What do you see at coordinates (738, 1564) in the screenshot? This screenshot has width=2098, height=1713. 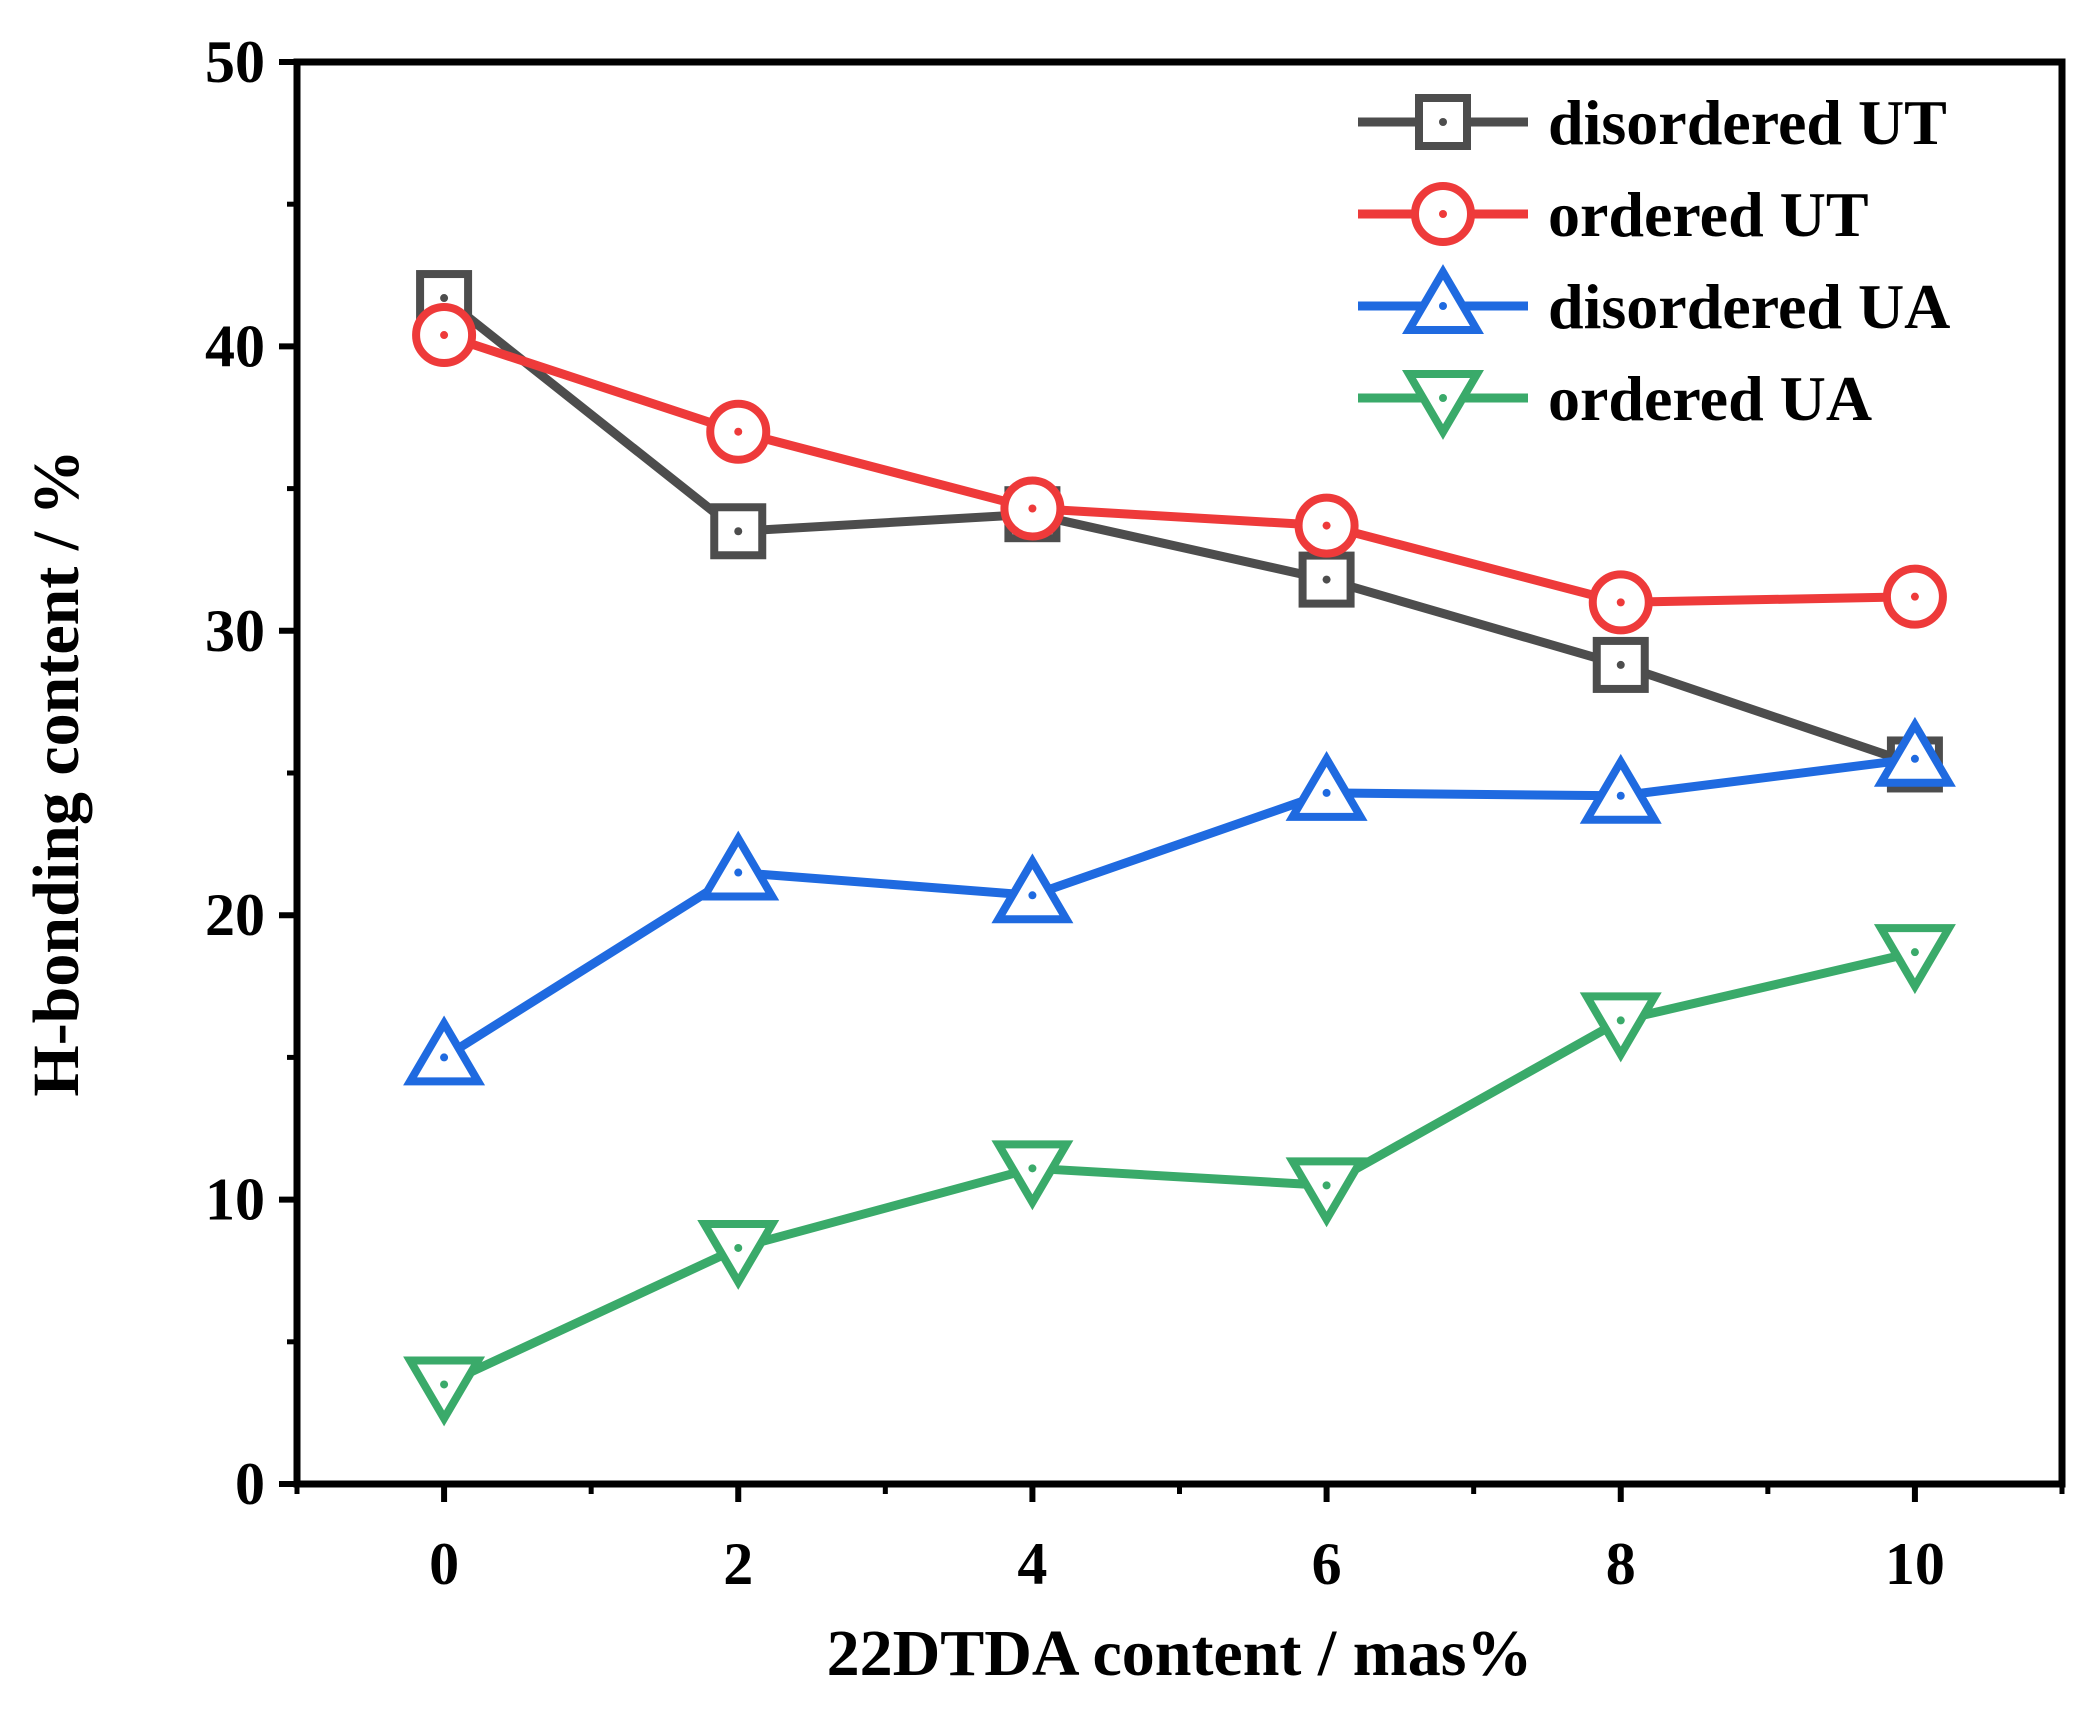 I see `x-tick-label: 2` at bounding box center [738, 1564].